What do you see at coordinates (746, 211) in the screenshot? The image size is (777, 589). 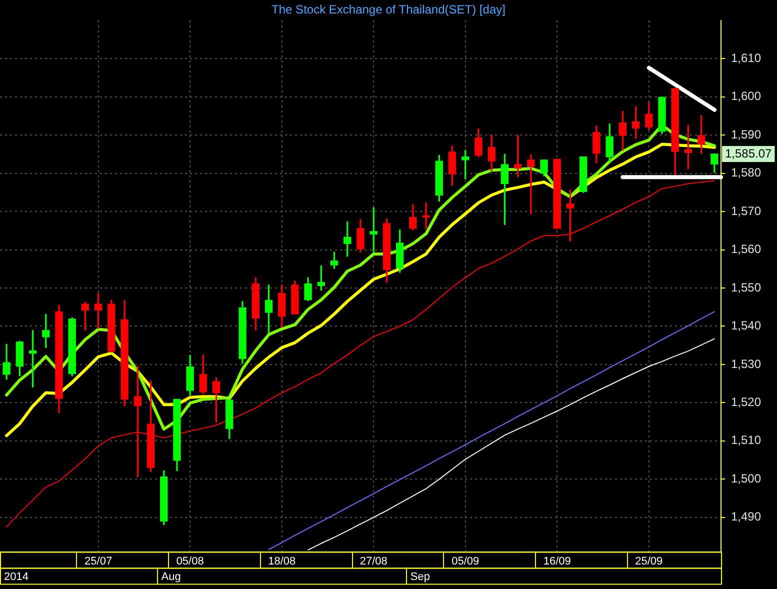 I see `y-tick-label: 1,570` at bounding box center [746, 211].